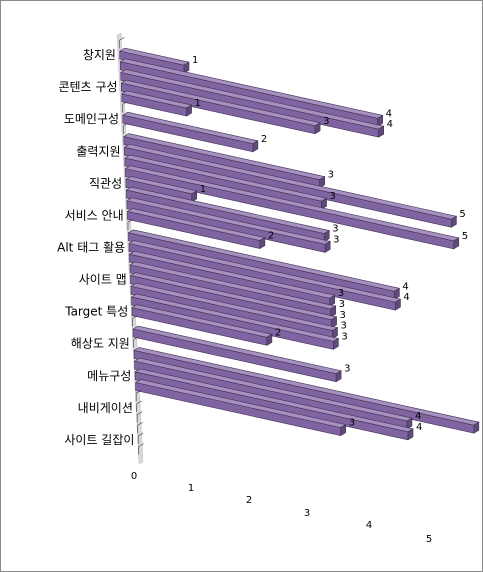 Image resolution: width=483 pixels, height=572 pixels. I want to click on category-label: Alt 태그 활용, so click(91, 248).